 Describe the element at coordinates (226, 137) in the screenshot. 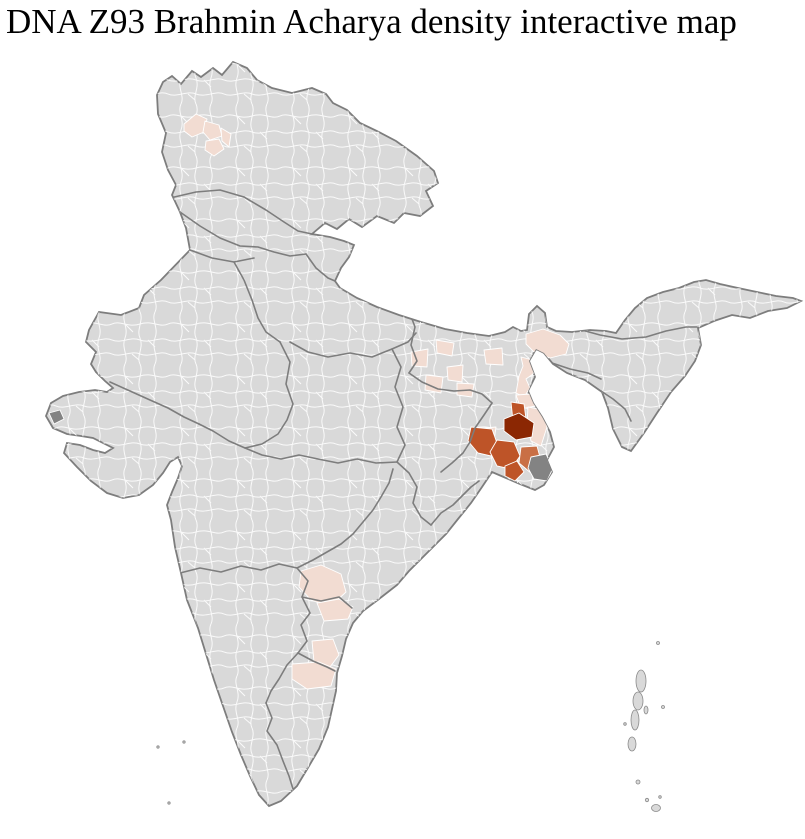

I see `district-kashmir-d` at that location.